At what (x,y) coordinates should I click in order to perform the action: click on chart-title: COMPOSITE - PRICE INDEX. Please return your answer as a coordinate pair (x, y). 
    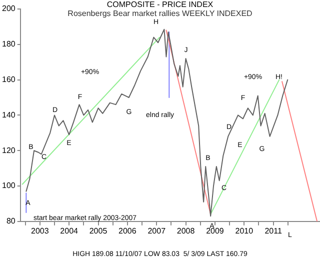
    Looking at the image, I should click on (160, 5).